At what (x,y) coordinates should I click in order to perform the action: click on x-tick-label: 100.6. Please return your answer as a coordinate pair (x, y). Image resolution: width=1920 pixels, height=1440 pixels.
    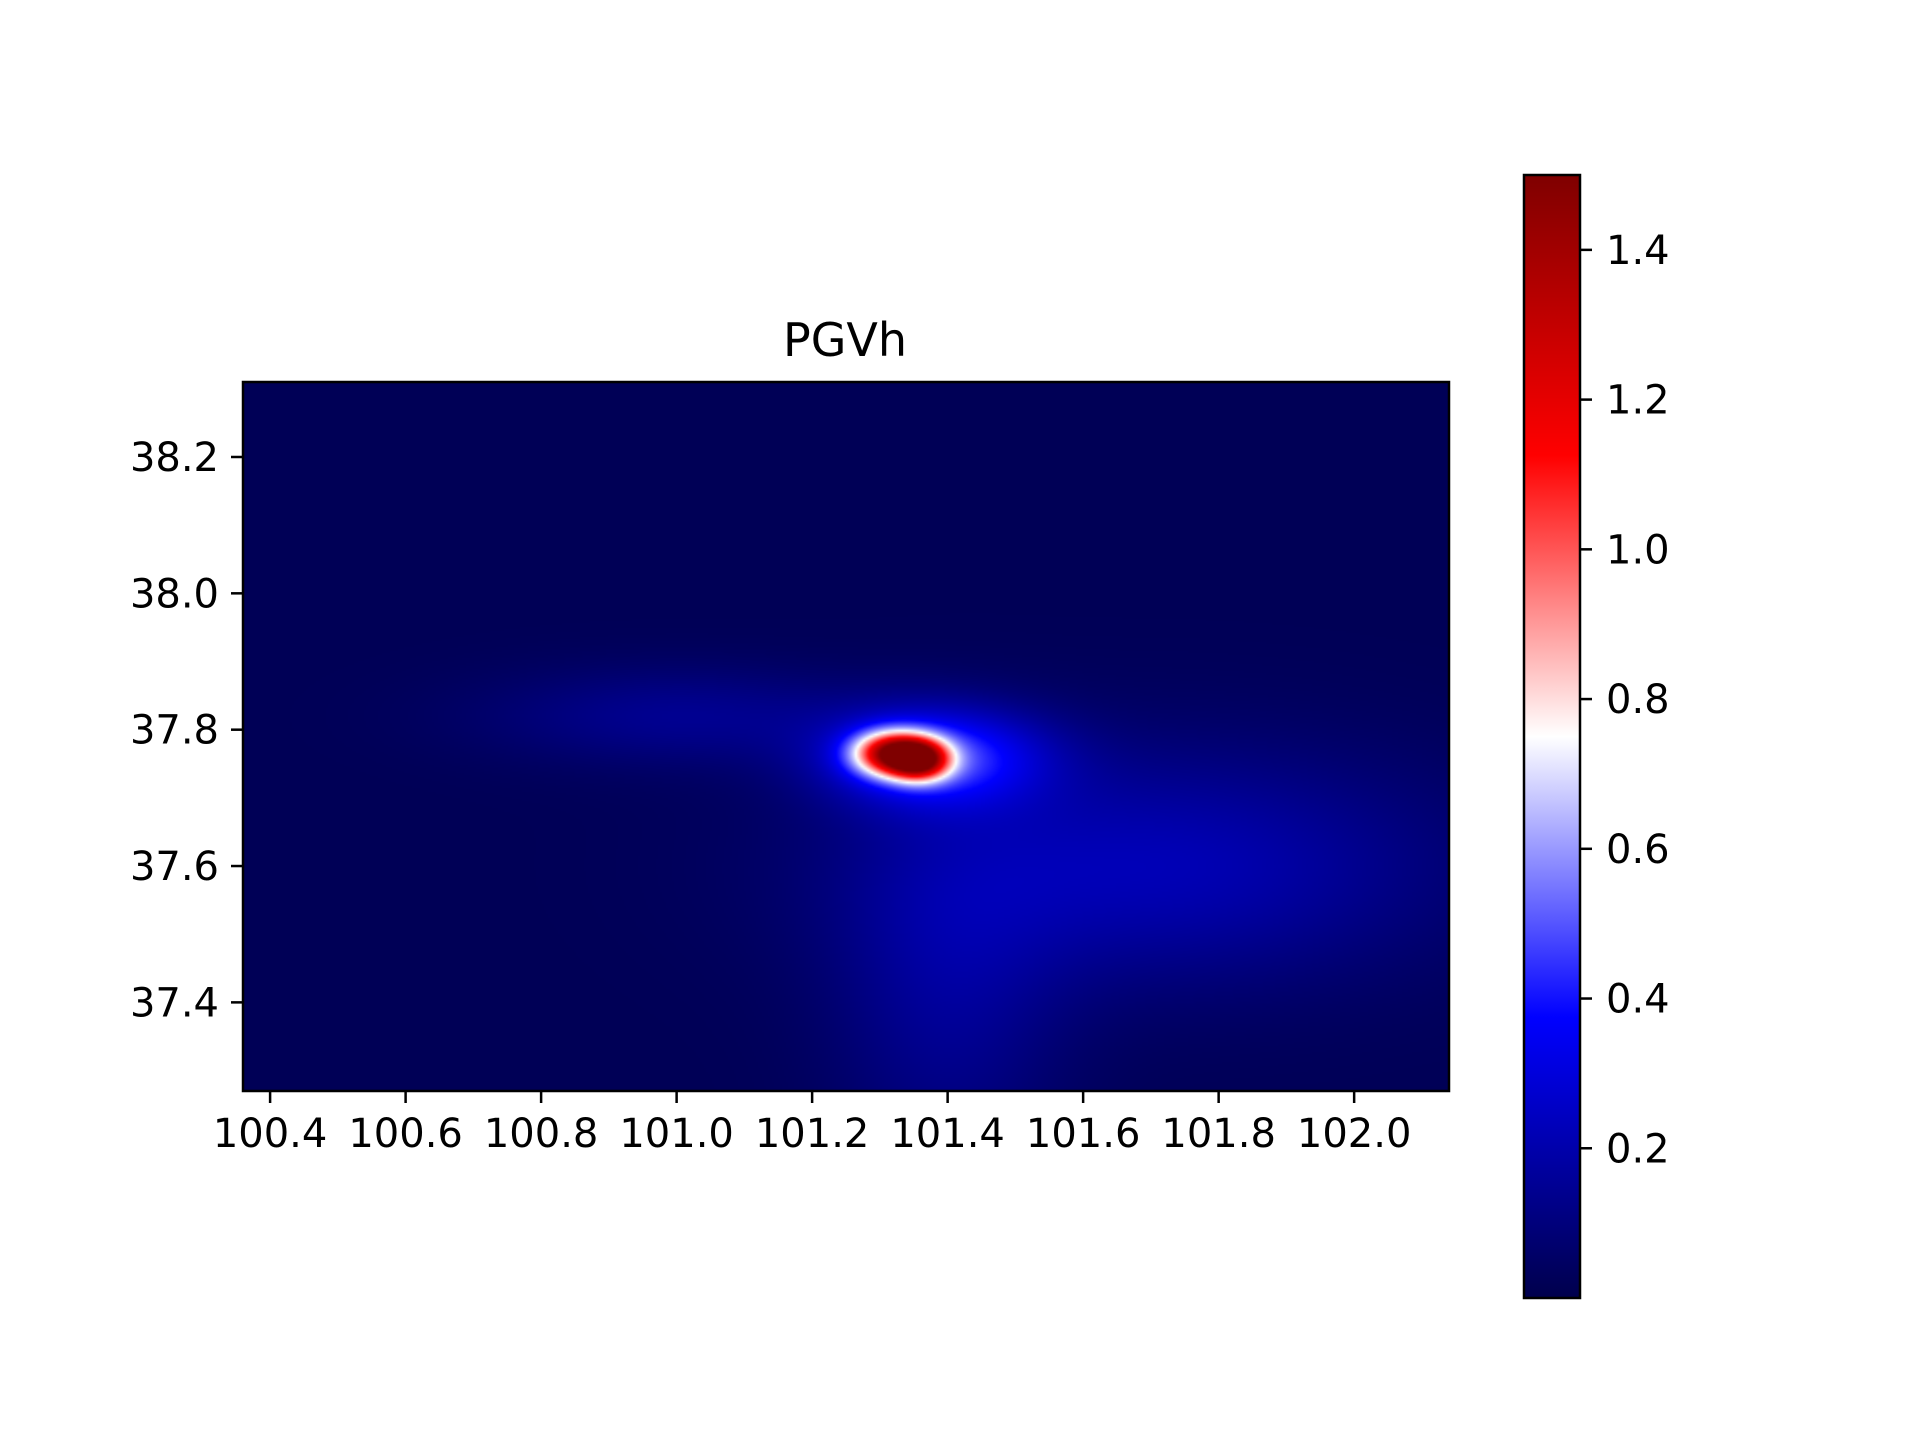
    Looking at the image, I should click on (405, 1134).